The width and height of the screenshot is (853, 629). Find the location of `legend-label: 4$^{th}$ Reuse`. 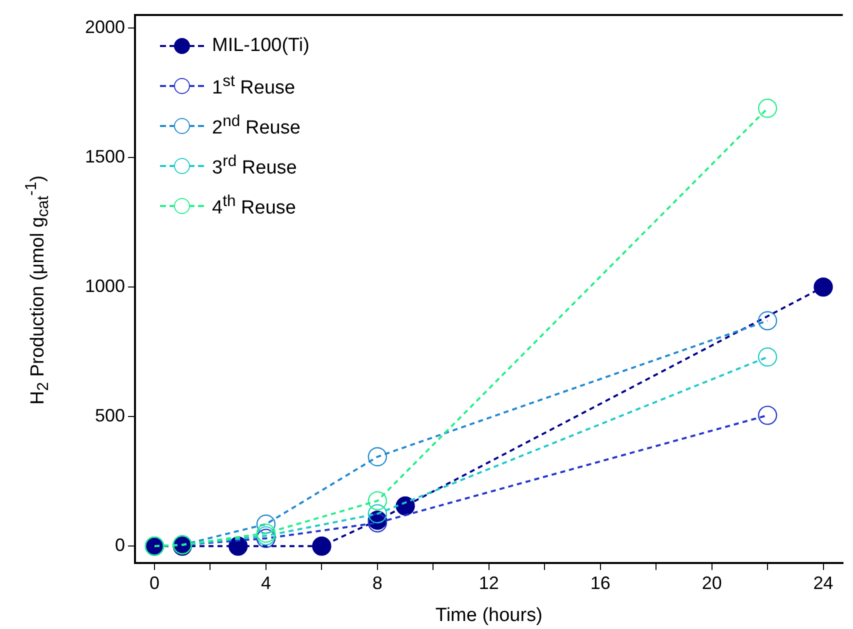

legend-label: 4$^{th}$ Reuse is located at coordinates (254, 206).